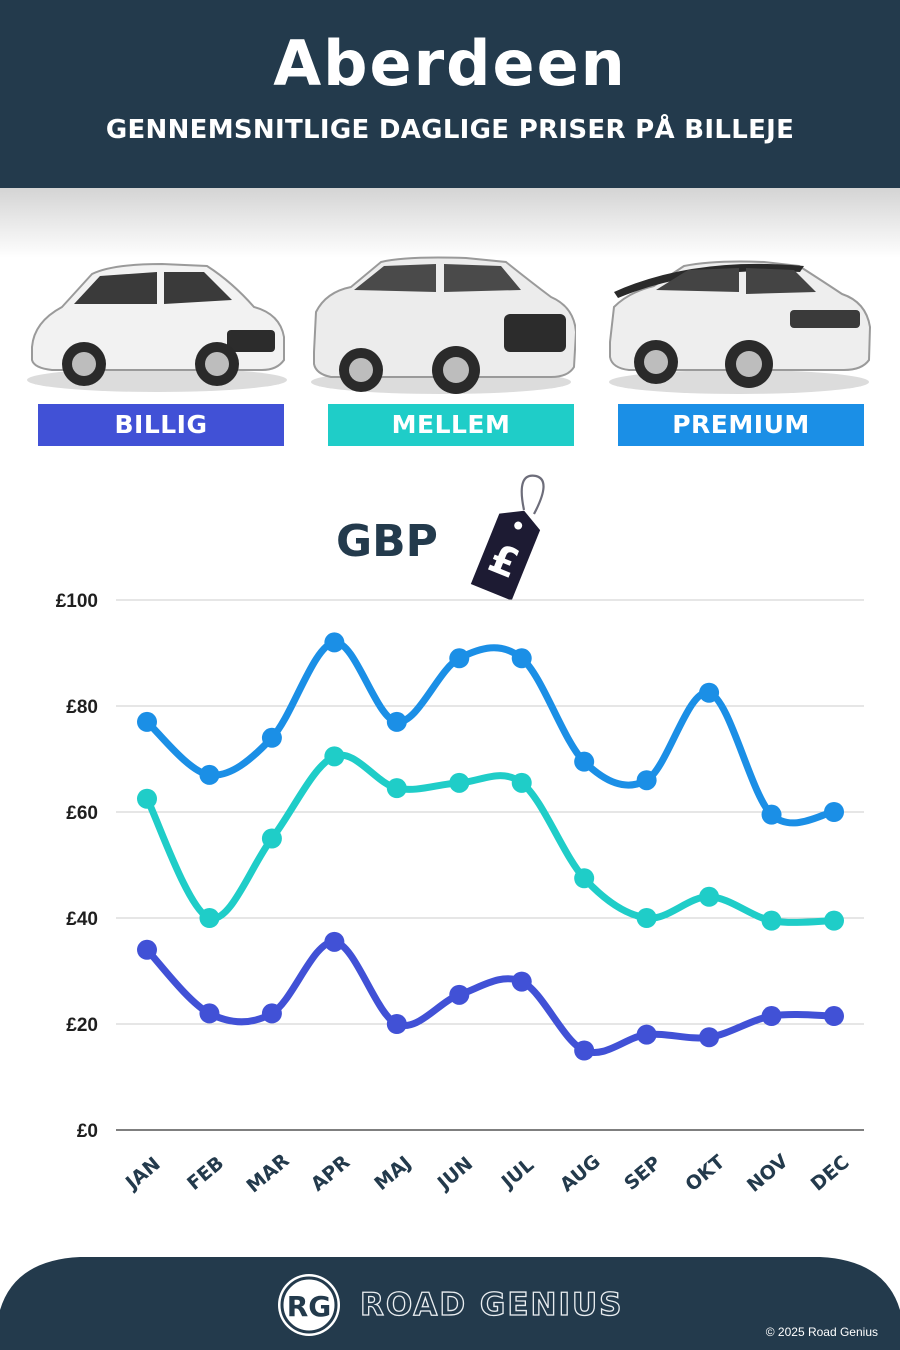  Describe the element at coordinates (451, 425) in the screenshot. I see `category-badge-mellem: MELLEM` at that location.